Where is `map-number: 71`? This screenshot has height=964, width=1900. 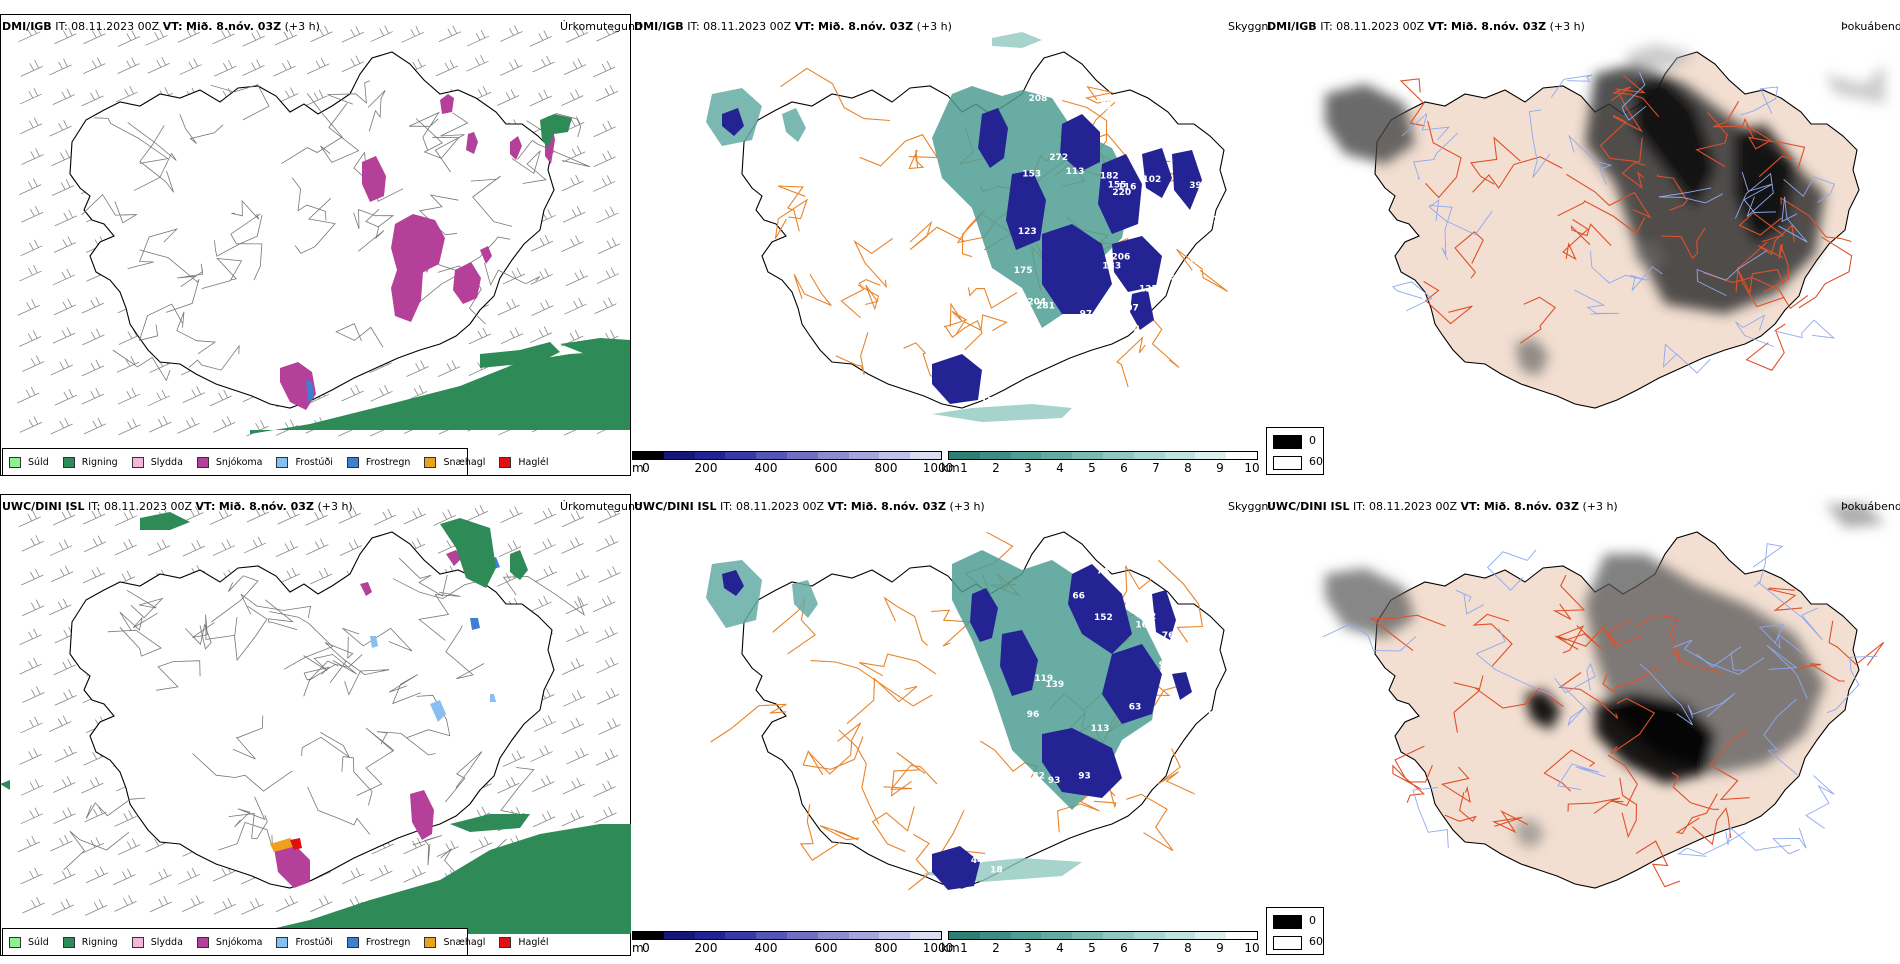
map-number: 71 is located at coordinates (1160, 760).